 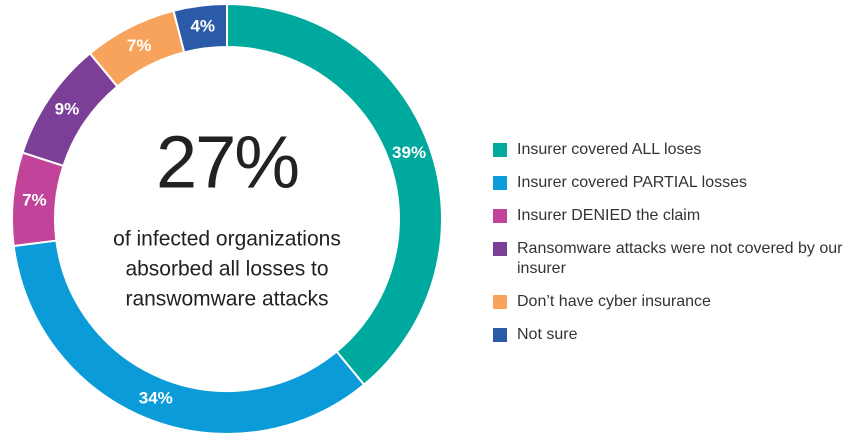 What do you see at coordinates (409, 152) in the screenshot?
I see `data-label: 39%` at bounding box center [409, 152].